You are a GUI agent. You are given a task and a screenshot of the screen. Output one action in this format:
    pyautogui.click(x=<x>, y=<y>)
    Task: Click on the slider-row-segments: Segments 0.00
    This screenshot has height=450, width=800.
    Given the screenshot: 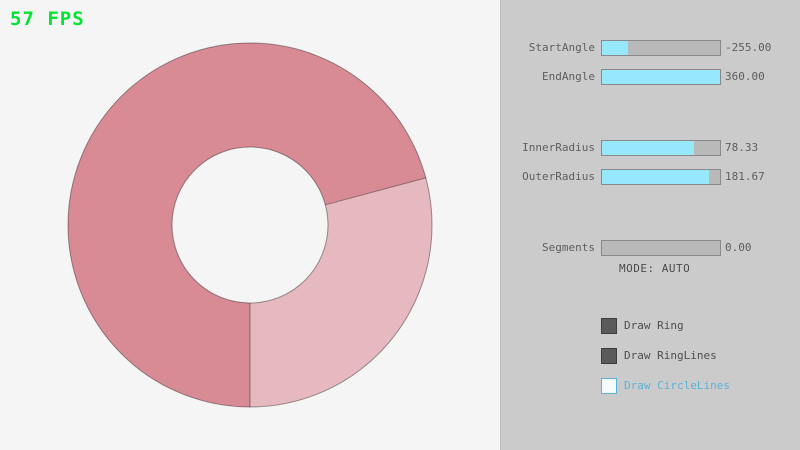 What is the action you would take?
    pyautogui.click(x=650, y=248)
    